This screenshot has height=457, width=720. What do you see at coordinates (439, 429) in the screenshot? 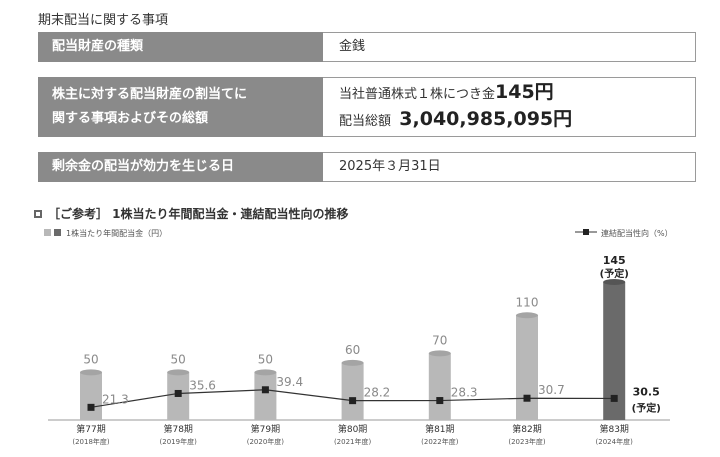
I see `x-tick-label: 第81期` at bounding box center [439, 429].